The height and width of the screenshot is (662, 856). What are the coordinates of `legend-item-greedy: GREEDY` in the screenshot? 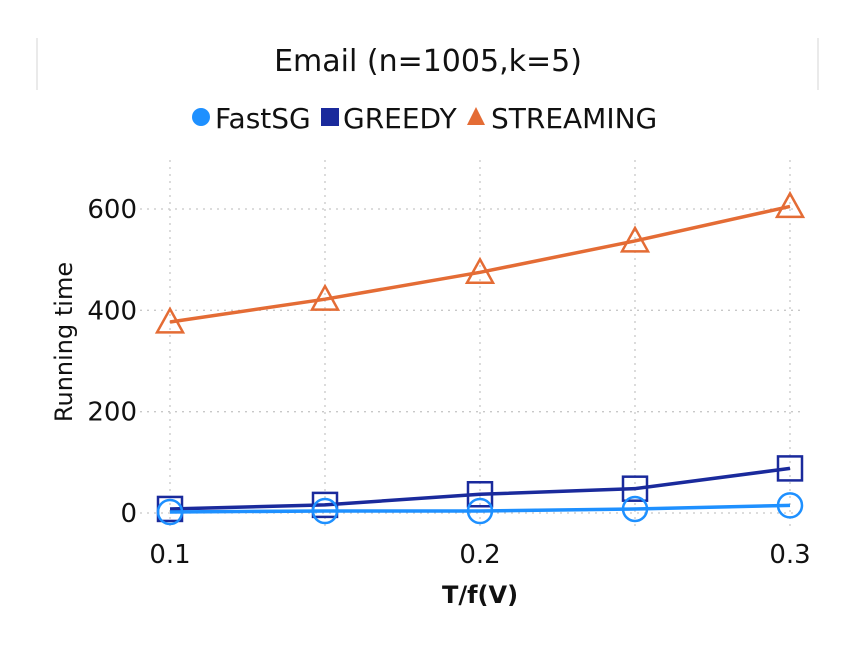 It's located at (389, 118).